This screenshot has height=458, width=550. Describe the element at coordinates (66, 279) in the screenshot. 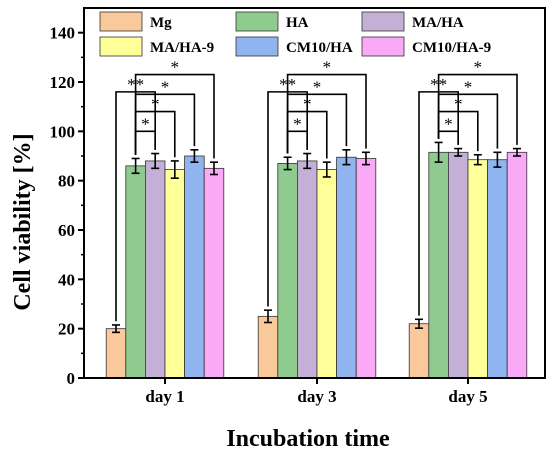

I see `y-tick-label: 40` at that location.